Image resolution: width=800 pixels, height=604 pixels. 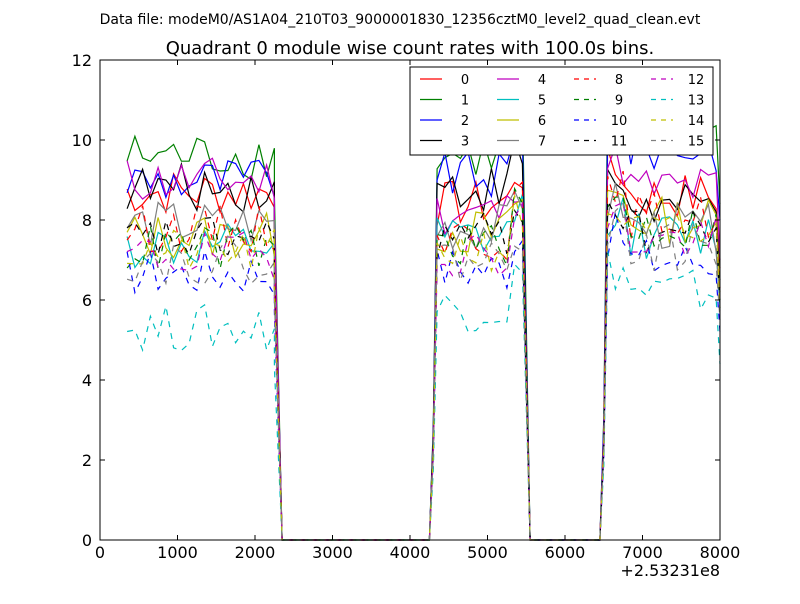 What do you see at coordinates (465, 121) in the screenshot?
I see `legend-label-2: 2` at bounding box center [465, 121].